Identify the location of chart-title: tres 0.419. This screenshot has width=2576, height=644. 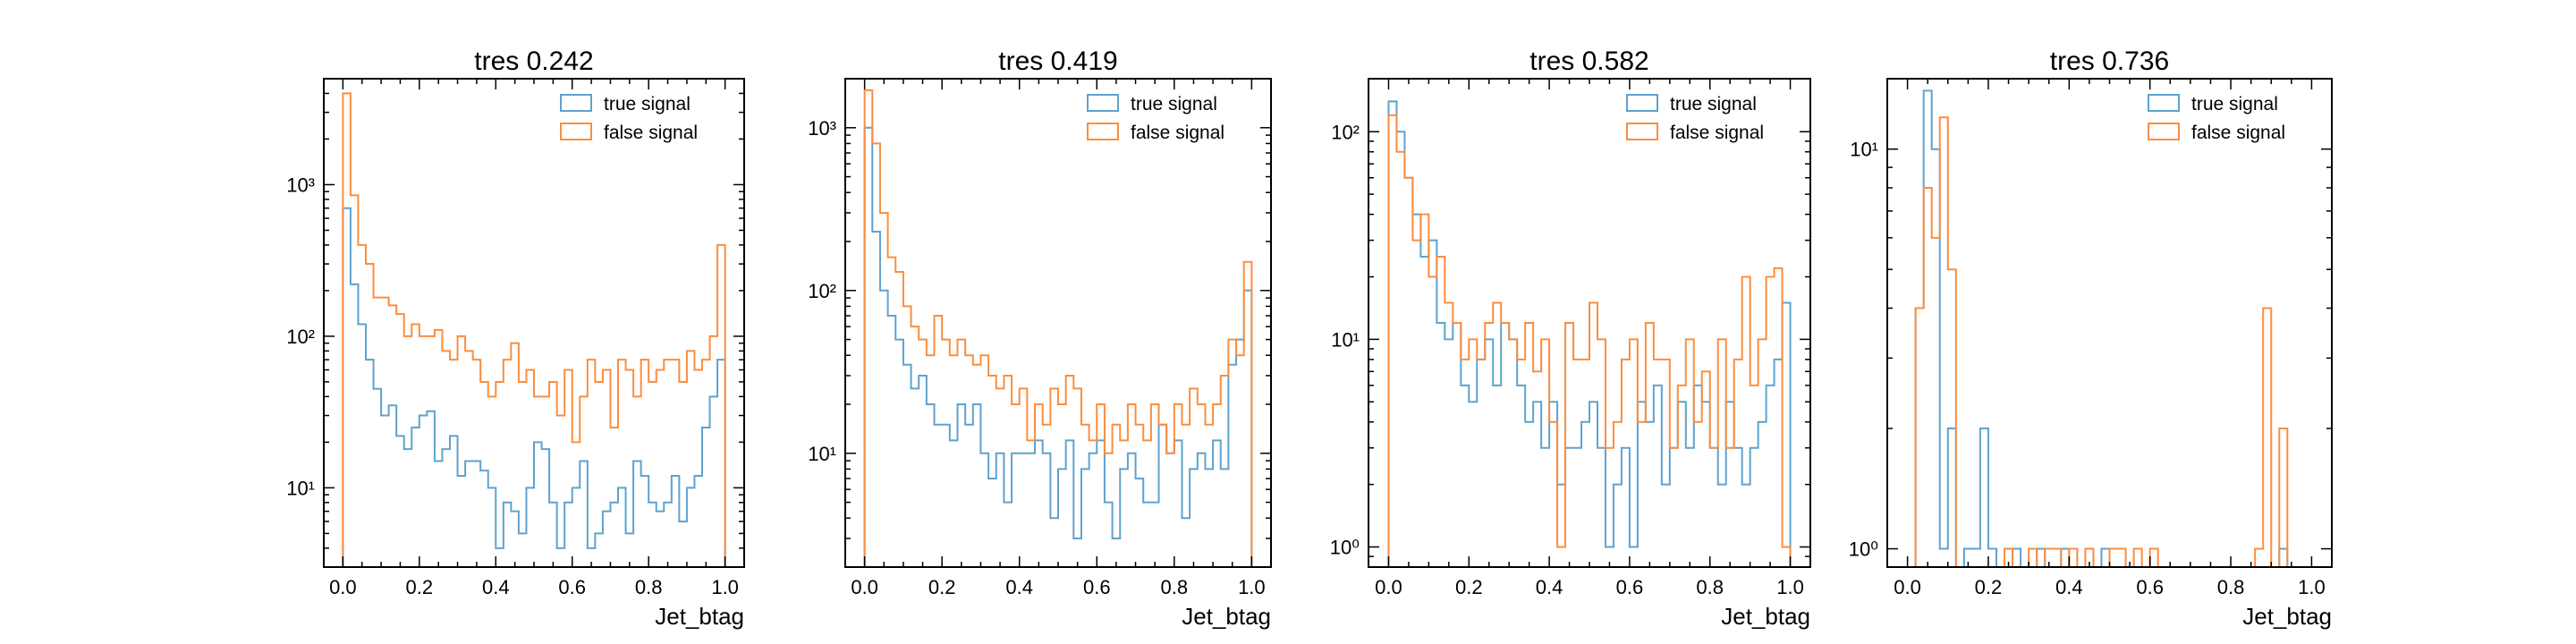
(1057, 61).